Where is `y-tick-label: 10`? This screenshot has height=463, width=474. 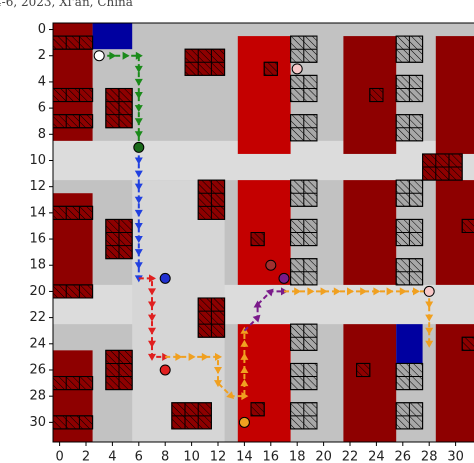 y-tick-label: 10 is located at coordinates (37, 160).